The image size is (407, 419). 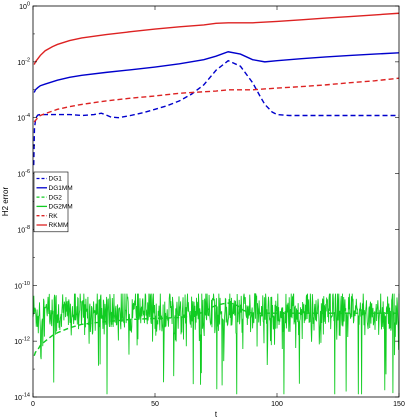 What do you see at coordinates (56, 197) in the screenshot?
I see `legend-label-dg2: DG2` at bounding box center [56, 197].